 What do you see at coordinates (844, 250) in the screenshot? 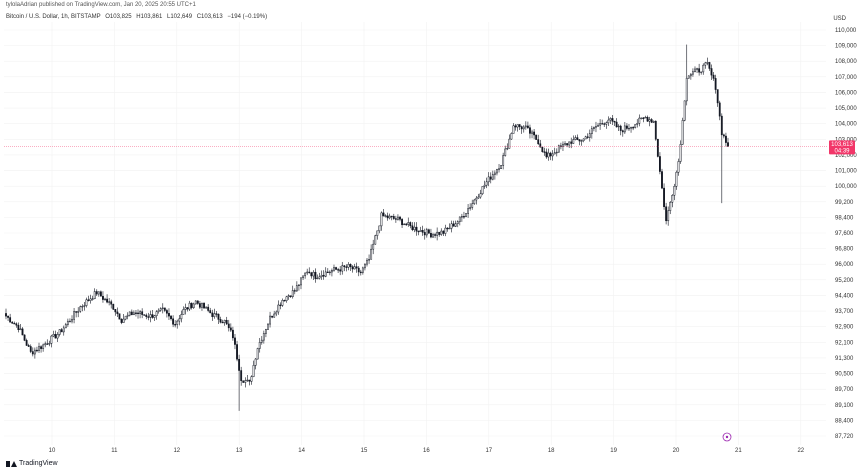
I see `y-tick-label: 96,800` at bounding box center [844, 250].